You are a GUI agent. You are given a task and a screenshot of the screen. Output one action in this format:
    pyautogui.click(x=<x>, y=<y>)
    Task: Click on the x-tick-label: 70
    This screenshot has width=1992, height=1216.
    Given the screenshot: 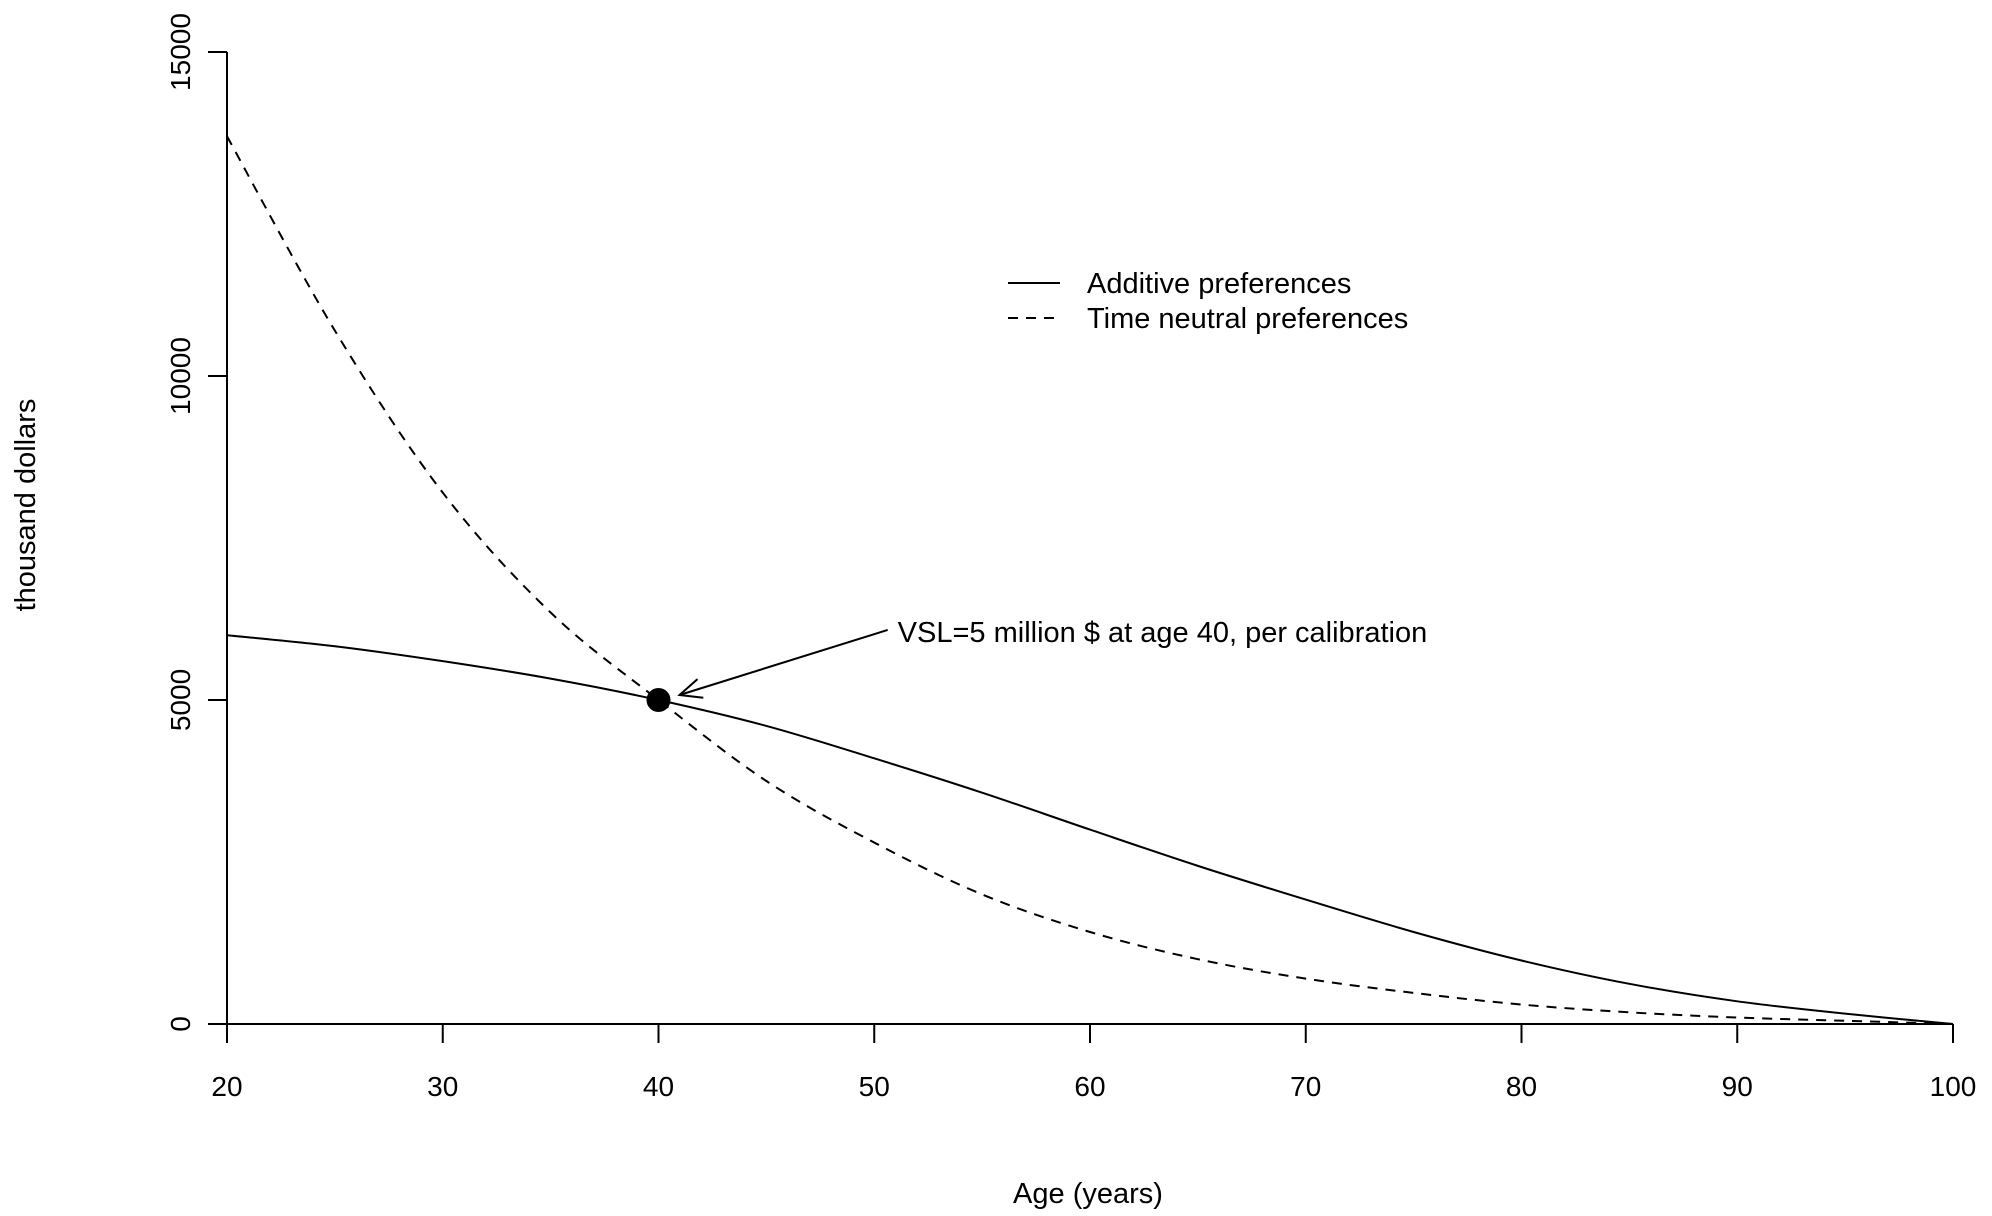 What is the action you would take?
    pyautogui.click(x=1305, y=1086)
    